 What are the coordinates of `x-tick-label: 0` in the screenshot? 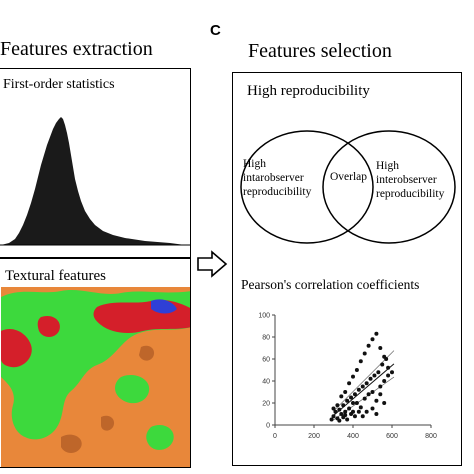 It's located at (275, 436).